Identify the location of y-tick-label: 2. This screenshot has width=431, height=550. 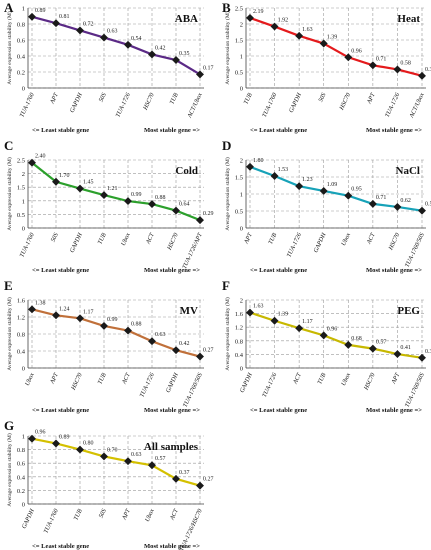
(241, 161).